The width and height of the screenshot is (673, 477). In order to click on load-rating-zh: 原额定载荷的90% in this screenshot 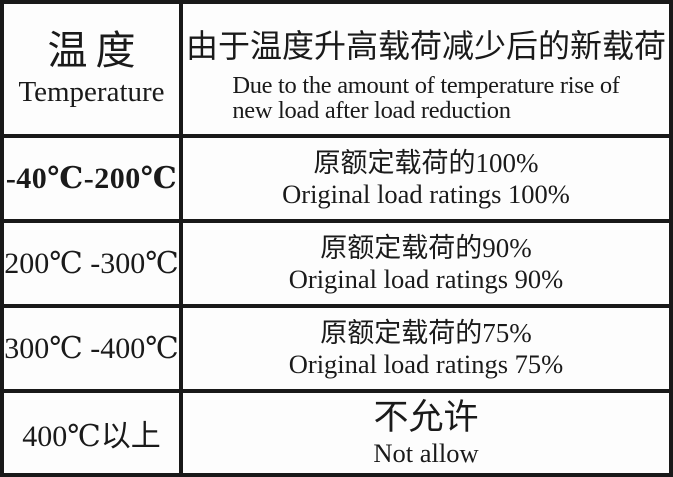, I will do `click(426, 248)`.